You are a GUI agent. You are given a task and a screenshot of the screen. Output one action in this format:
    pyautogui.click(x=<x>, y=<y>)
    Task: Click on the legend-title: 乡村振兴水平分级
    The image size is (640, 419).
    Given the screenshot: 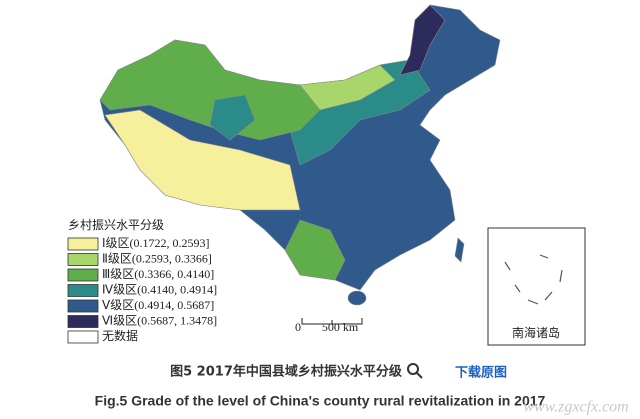 What is the action you would take?
    pyautogui.click(x=116, y=225)
    